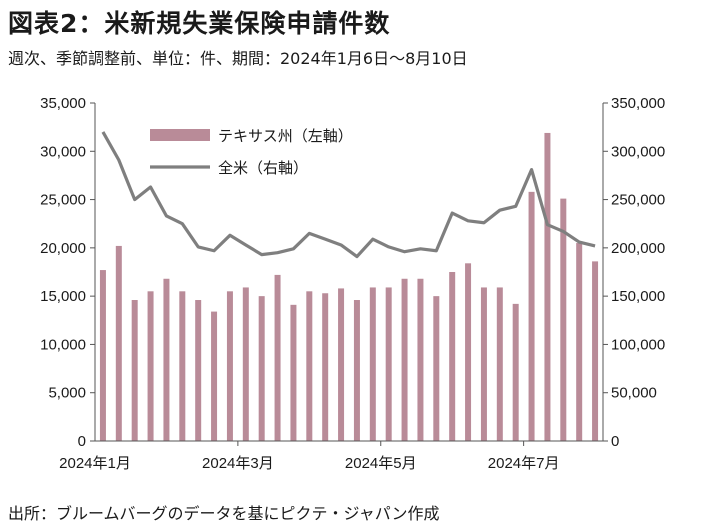 The width and height of the screenshot is (704, 531). I want to click on page-title: 図表2：米新規失業保険申請件数, so click(199, 23).